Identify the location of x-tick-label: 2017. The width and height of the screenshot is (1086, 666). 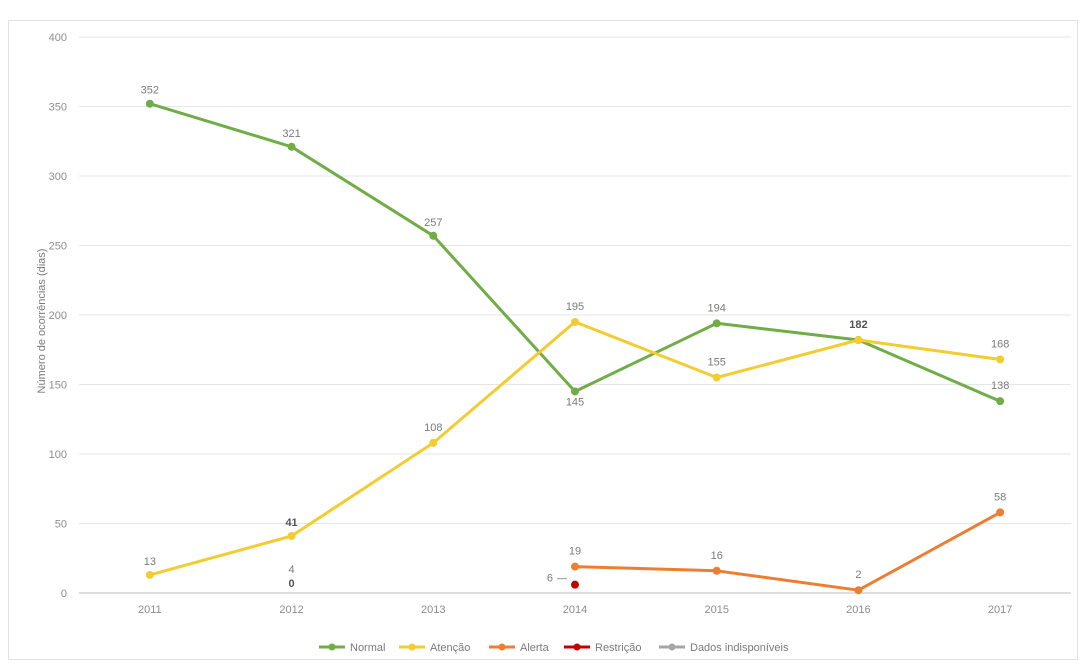
(1000, 610).